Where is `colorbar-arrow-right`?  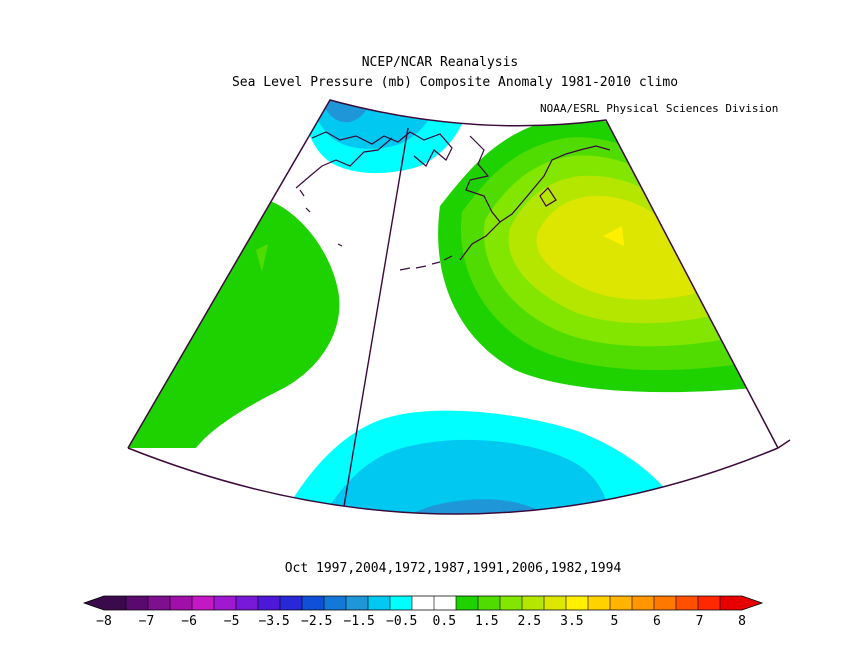
colorbar-arrow-right is located at coordinates (752, 603).